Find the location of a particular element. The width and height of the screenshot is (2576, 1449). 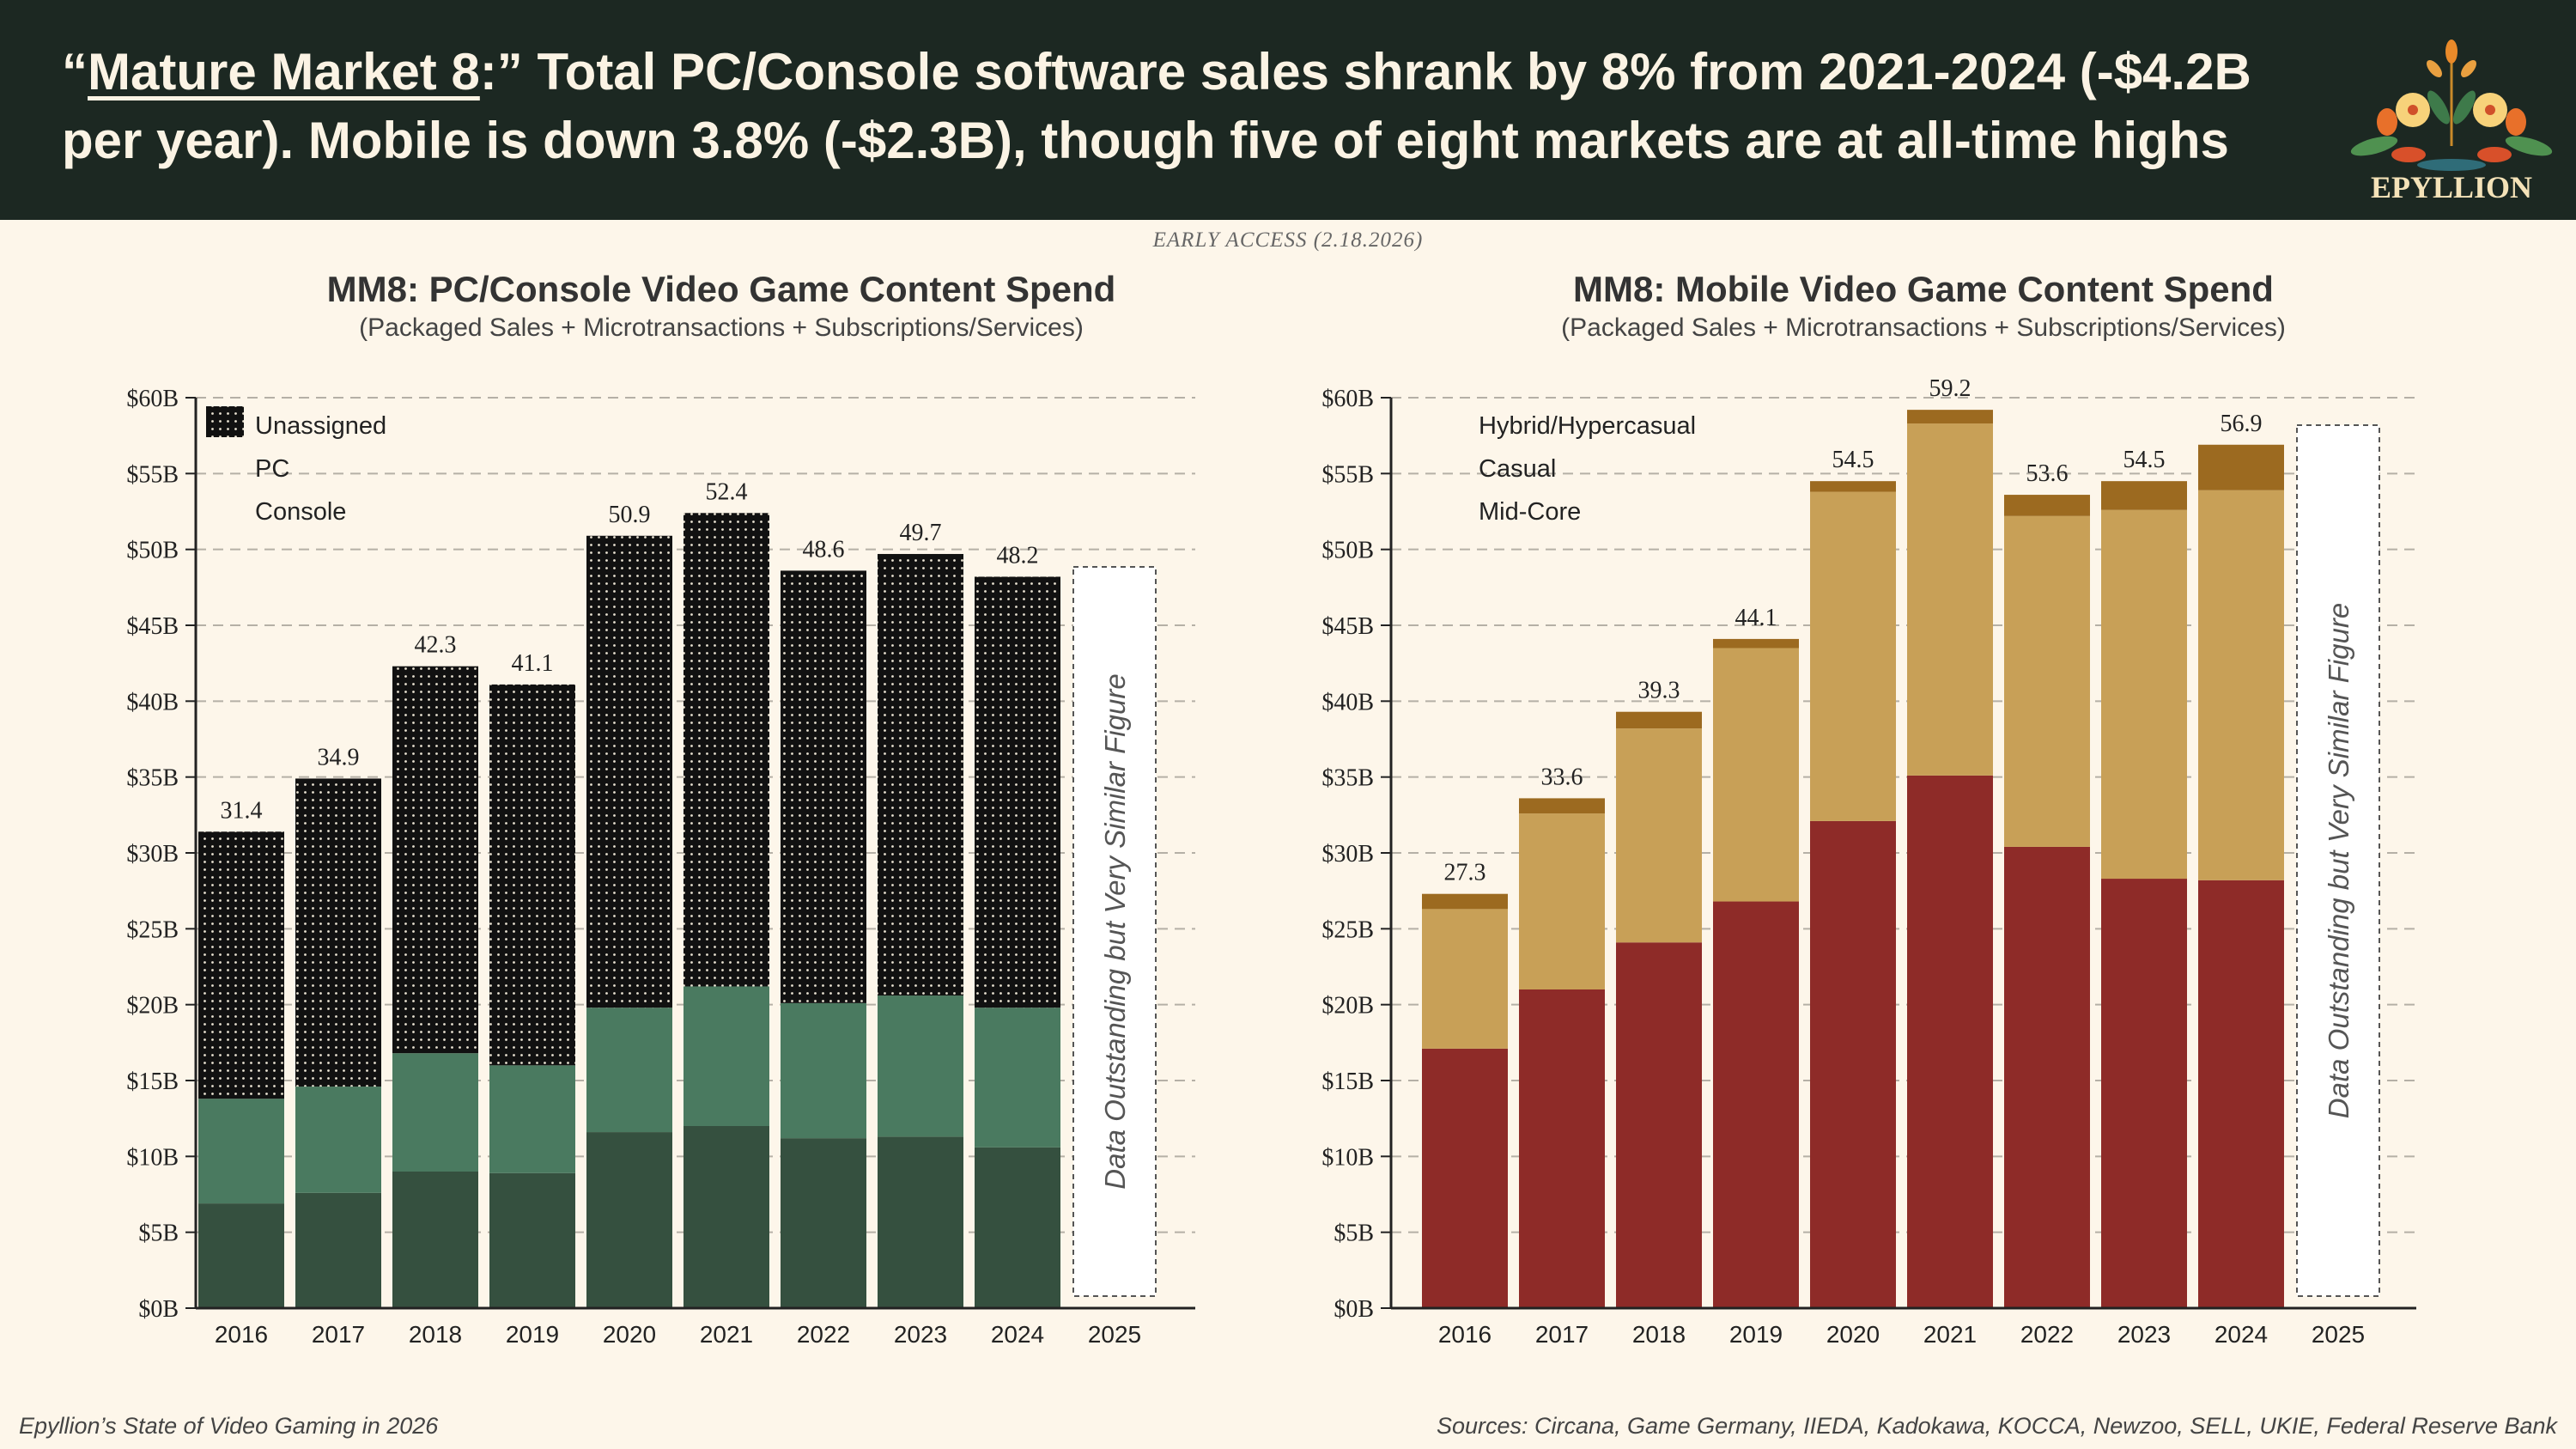

y-tick-label: $10B is located at coordinates (1347, 1157).